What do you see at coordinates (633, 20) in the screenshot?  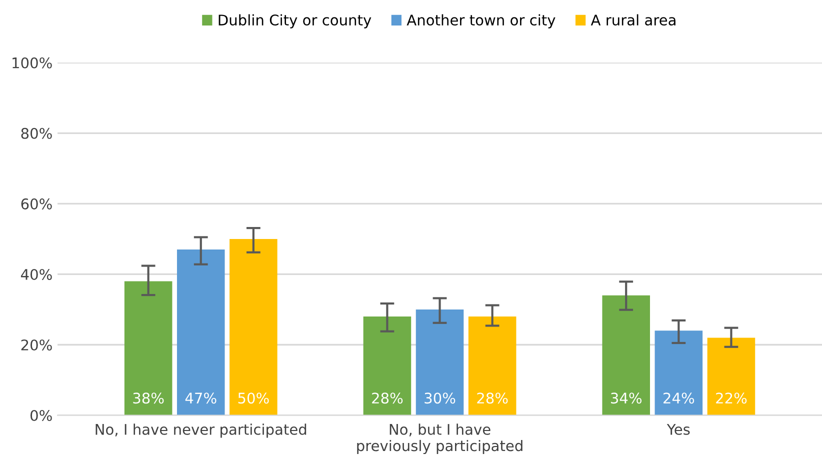 I see `legend-label: A rural area` at bounding box center [633, 20].